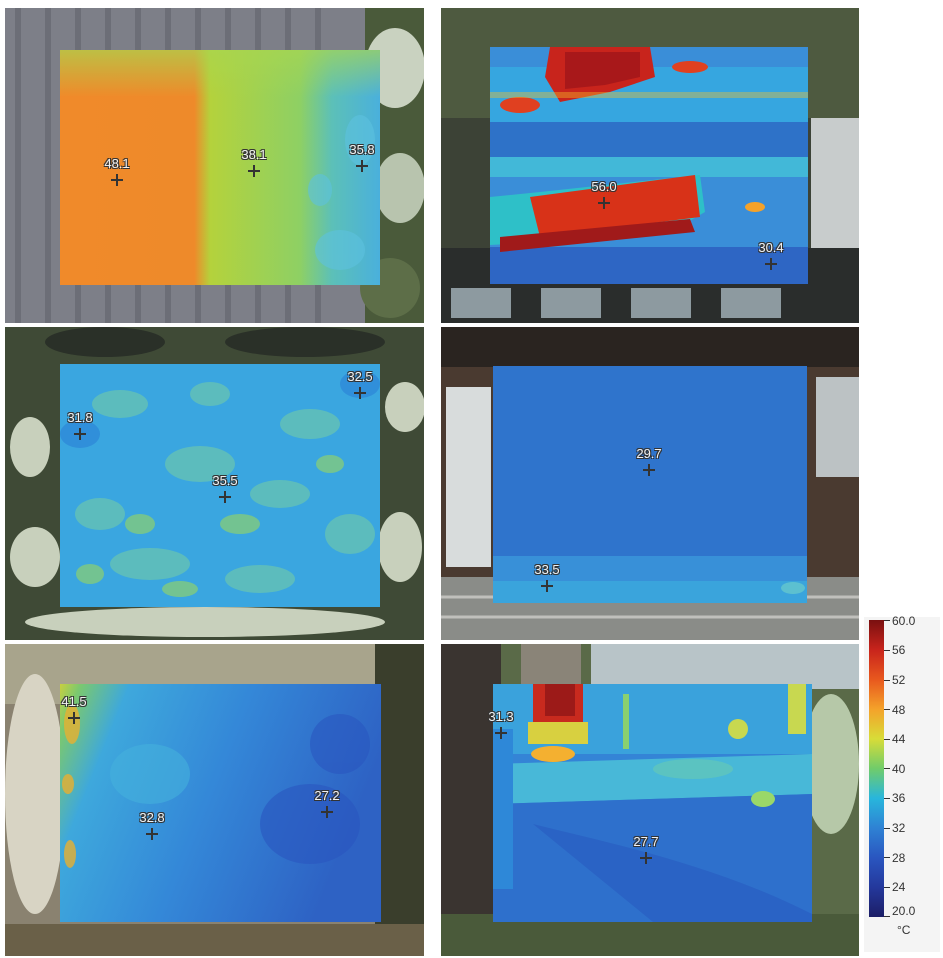  I want to click on thermal-panel-4: 29.7 33.5, so click(650, 483).